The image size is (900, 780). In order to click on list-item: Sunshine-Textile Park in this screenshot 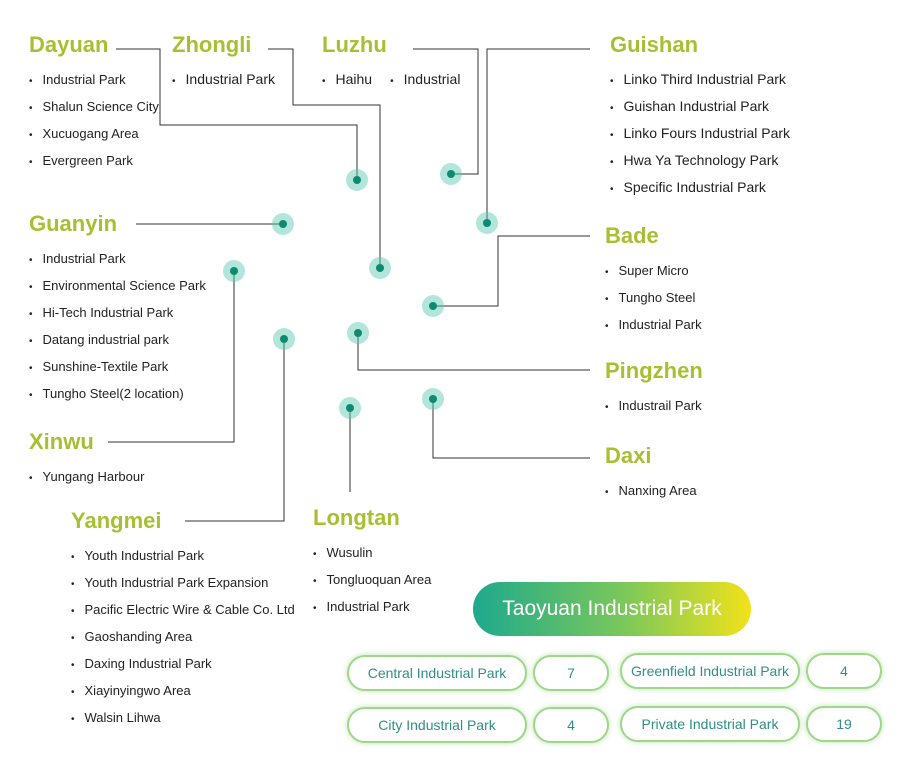, I will do `click(117, 366)`.